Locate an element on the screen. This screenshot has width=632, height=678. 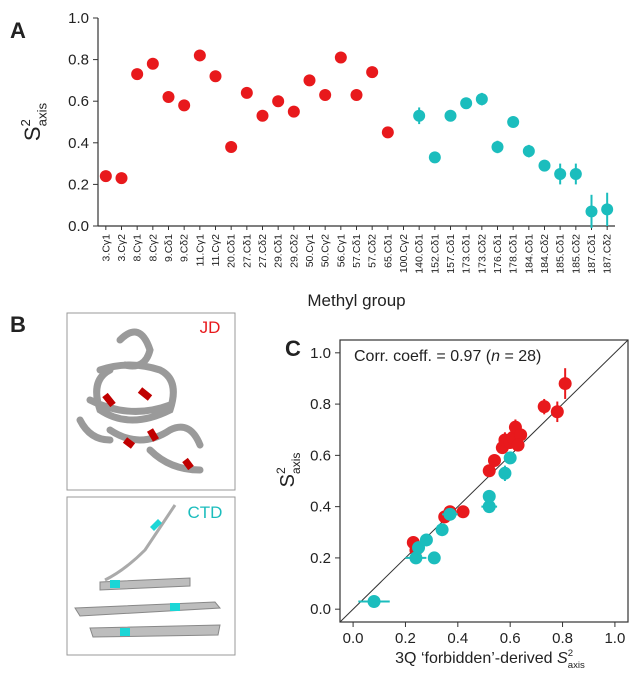
x-tick-label: 185.Cδ1 is located at coordinates (561, 254).